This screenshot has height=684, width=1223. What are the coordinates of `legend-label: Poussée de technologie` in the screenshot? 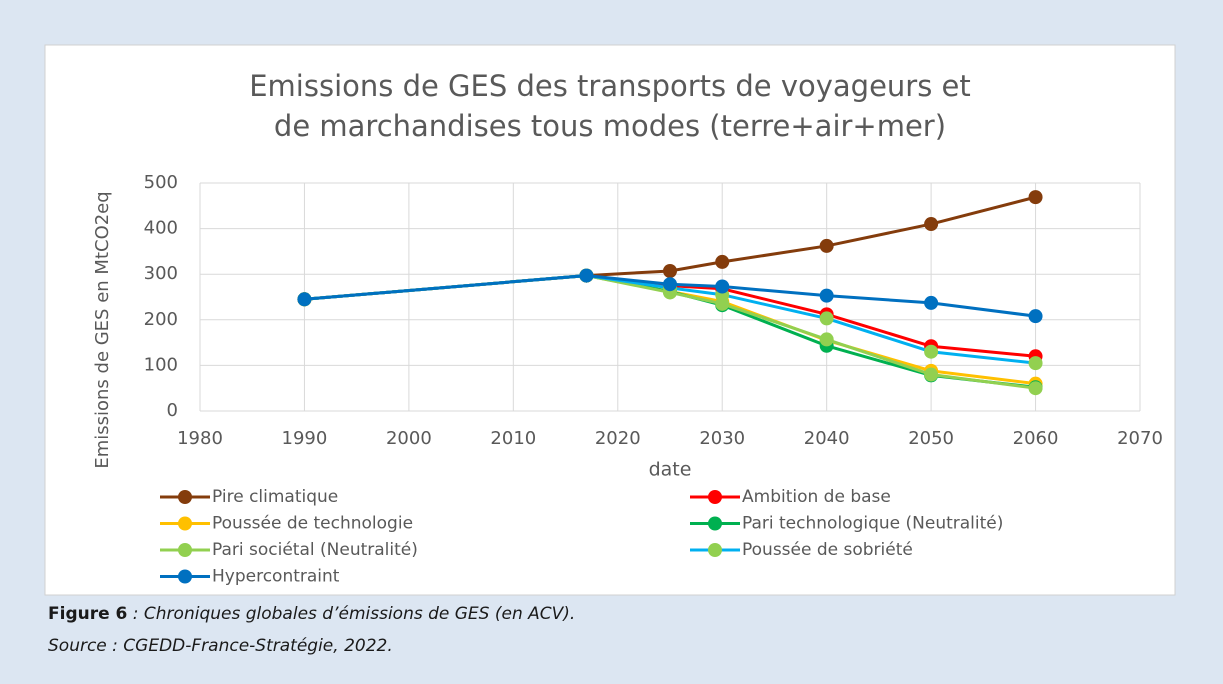 It's located at (312, 524).